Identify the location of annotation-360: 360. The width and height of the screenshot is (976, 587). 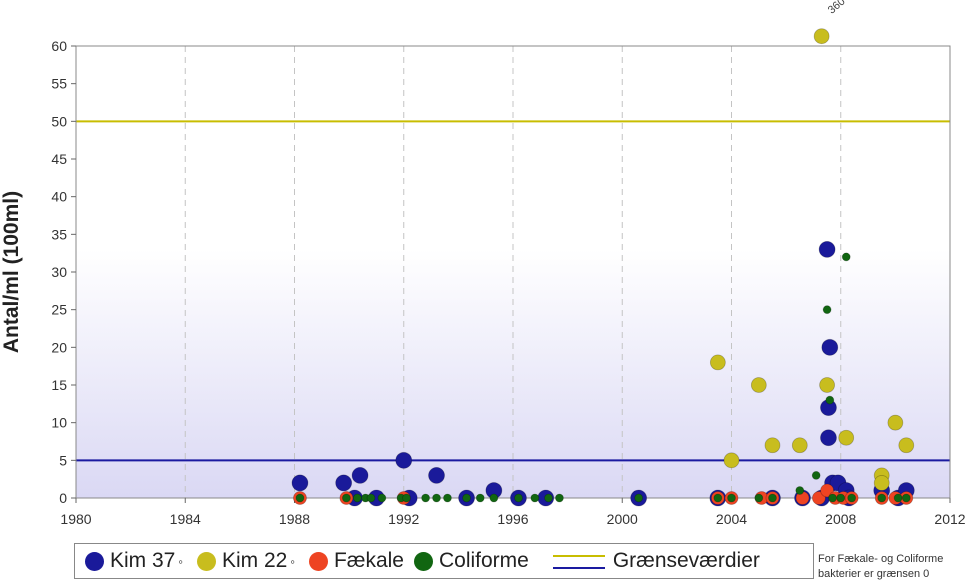
(837, 8).